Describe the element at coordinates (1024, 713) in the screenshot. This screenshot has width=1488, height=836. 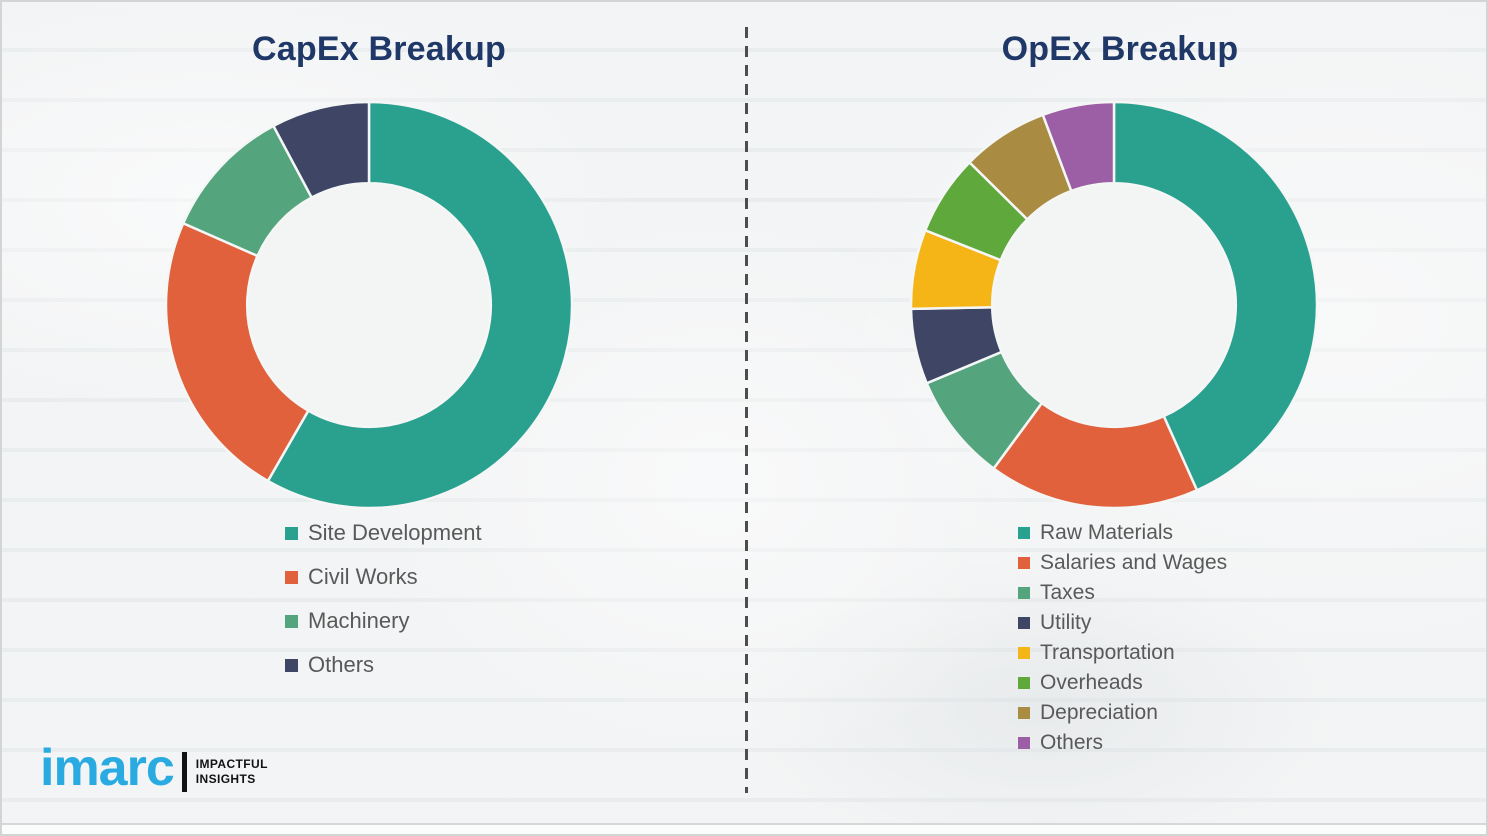
I see `legend-swatch-depreciation` at that location.